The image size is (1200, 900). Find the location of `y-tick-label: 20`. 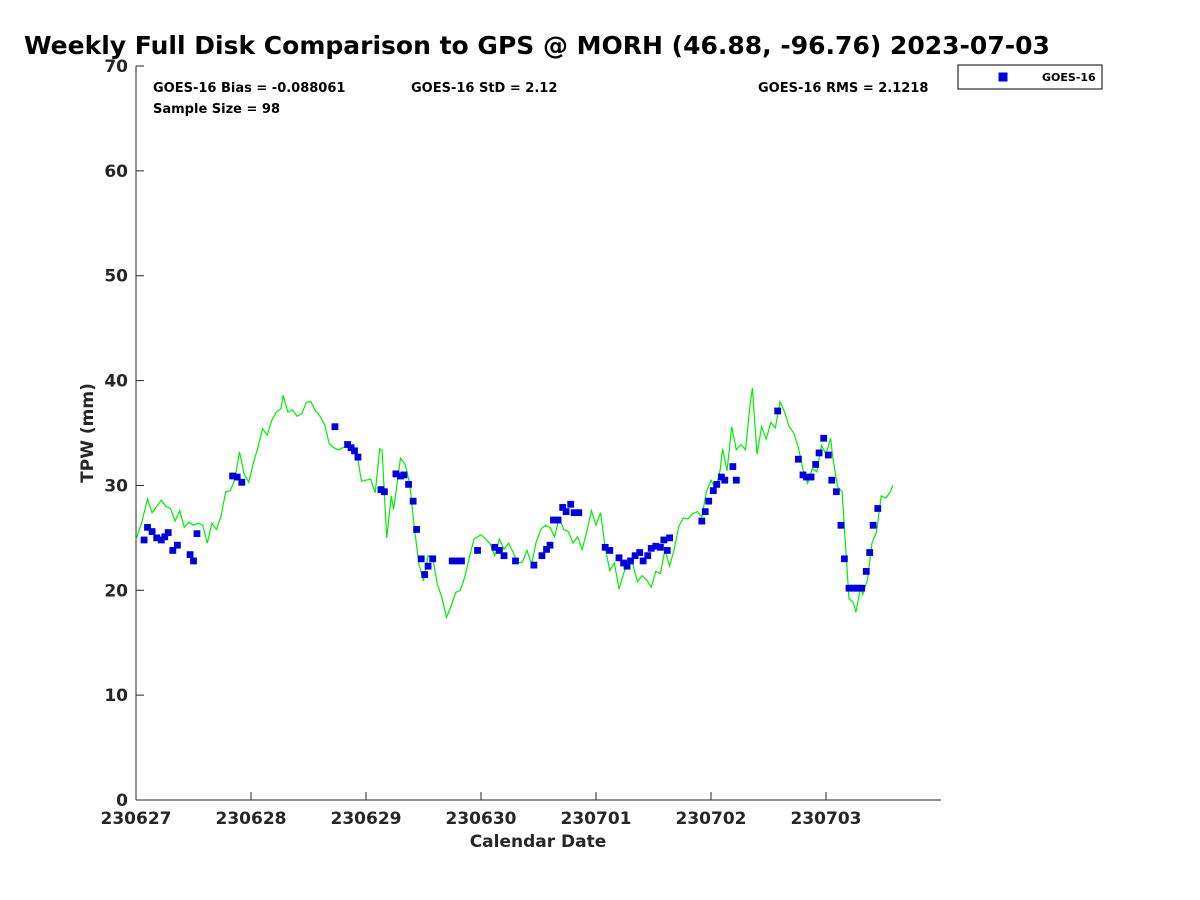

y-tick-label: 20 is located at coordinates (116, 591).